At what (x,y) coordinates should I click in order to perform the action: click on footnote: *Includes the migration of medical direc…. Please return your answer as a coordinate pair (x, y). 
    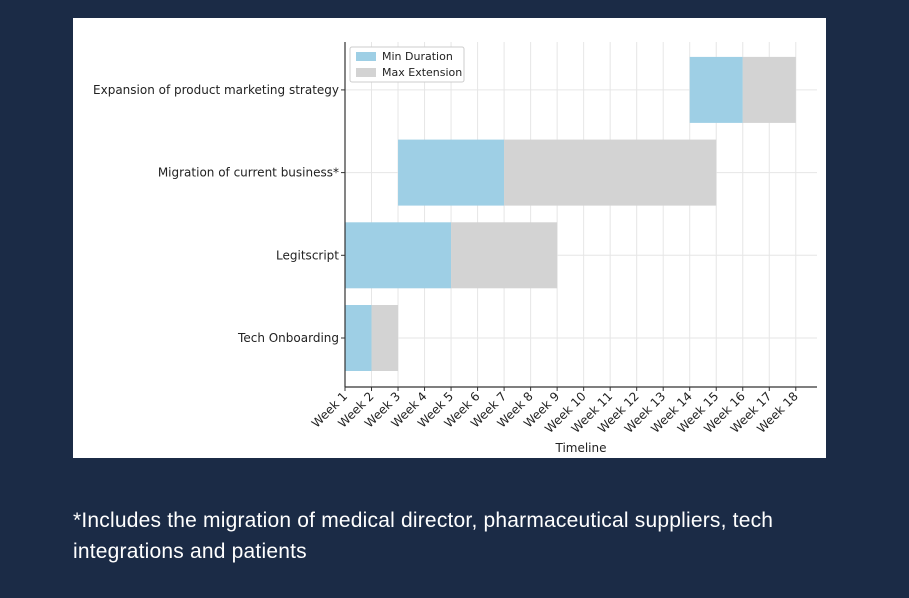
    Looking at the image, I should click on (423, 536).